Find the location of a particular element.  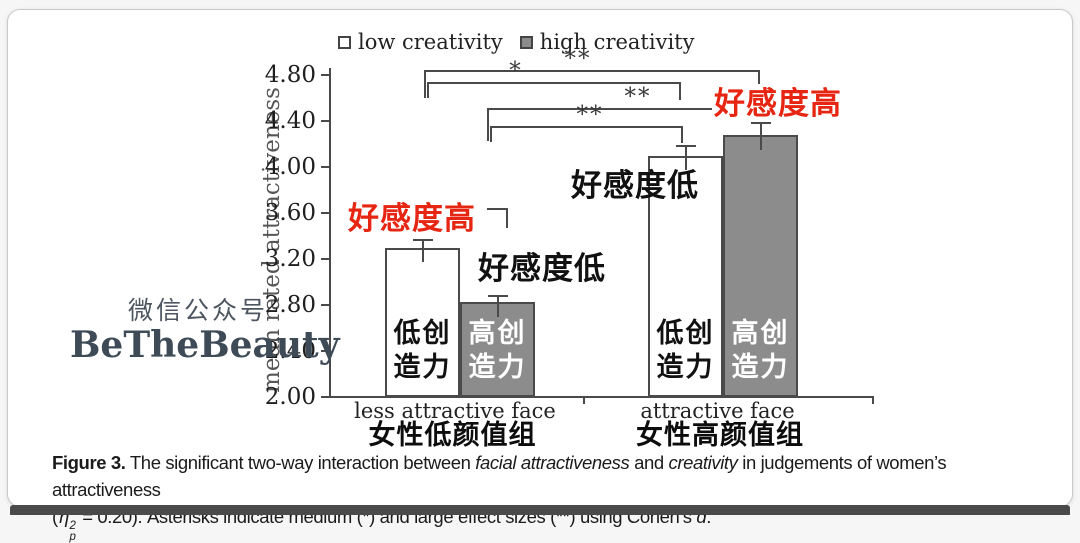

x-category-zh-attractive: 女性高颜值组 is located at coordinates (720, 435).